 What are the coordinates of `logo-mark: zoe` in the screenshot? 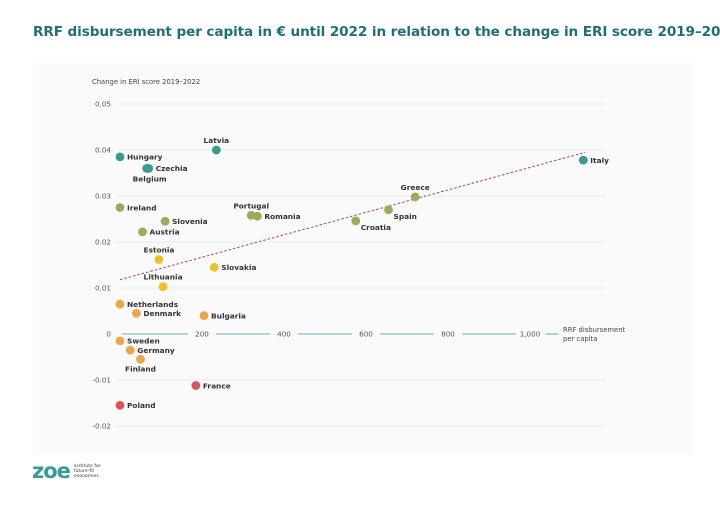 It's located at (51, 471).